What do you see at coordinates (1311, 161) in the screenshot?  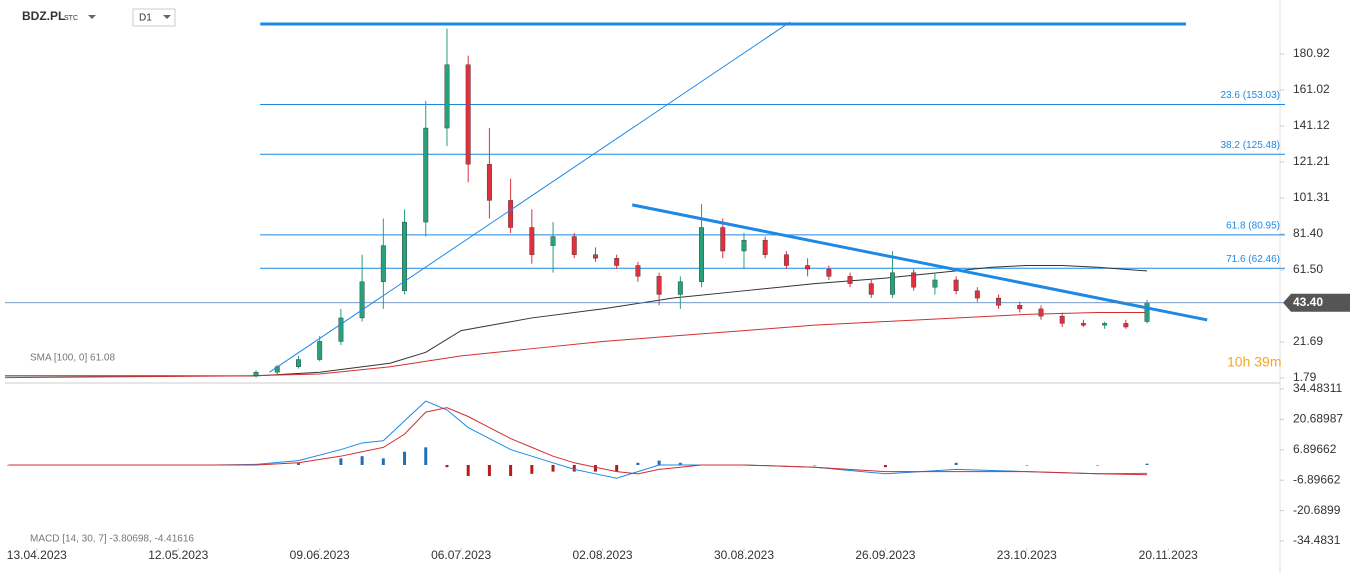 I see `y-tick-label: 121.21` at bounding box center [1311, 161].